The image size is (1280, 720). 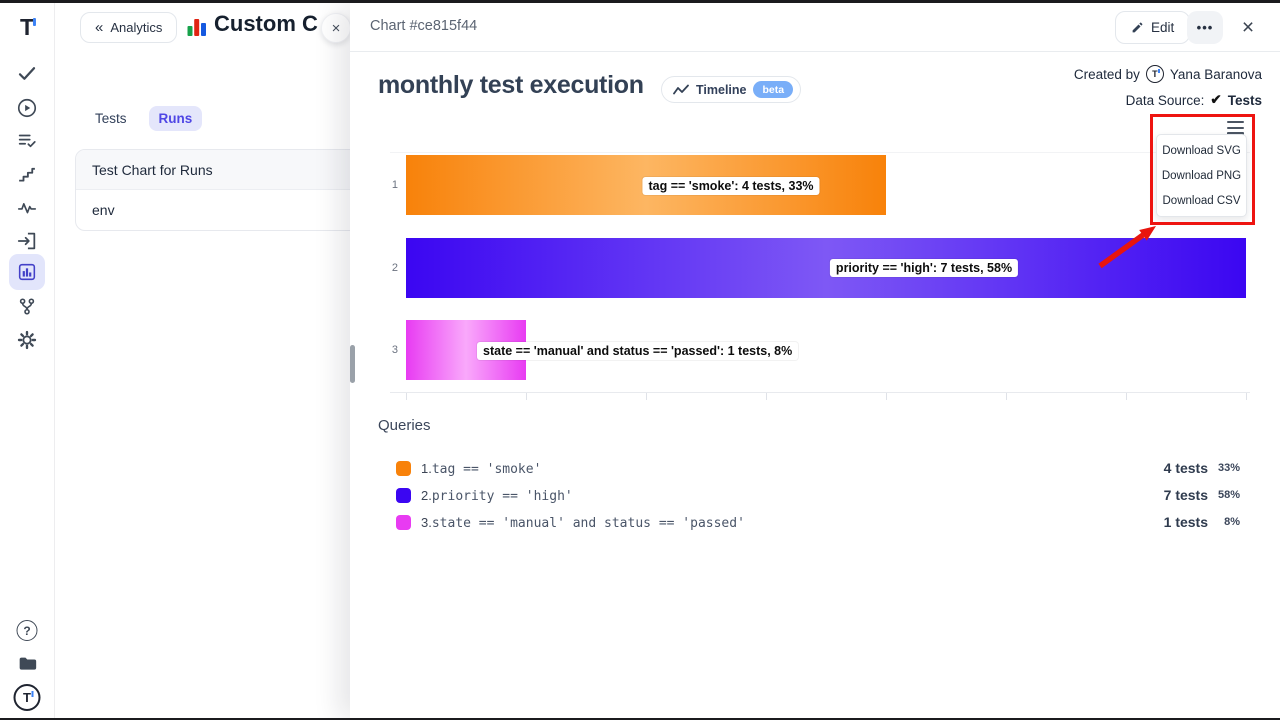 What do you see at coordinates (404, 425) in the screenshot?
I see `queries-heading: Queries` at bounding box center [404, 425].